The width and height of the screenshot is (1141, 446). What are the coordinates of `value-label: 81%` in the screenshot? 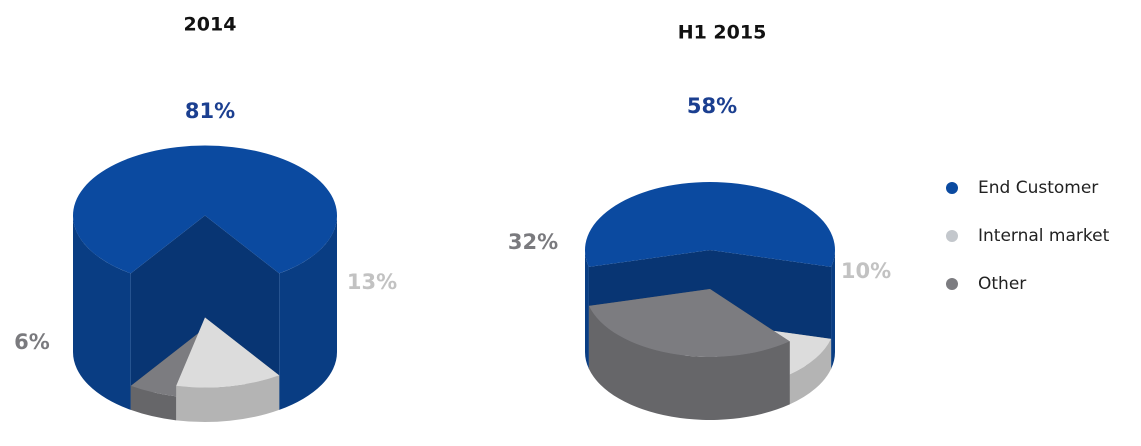 It's located at (210, 111).